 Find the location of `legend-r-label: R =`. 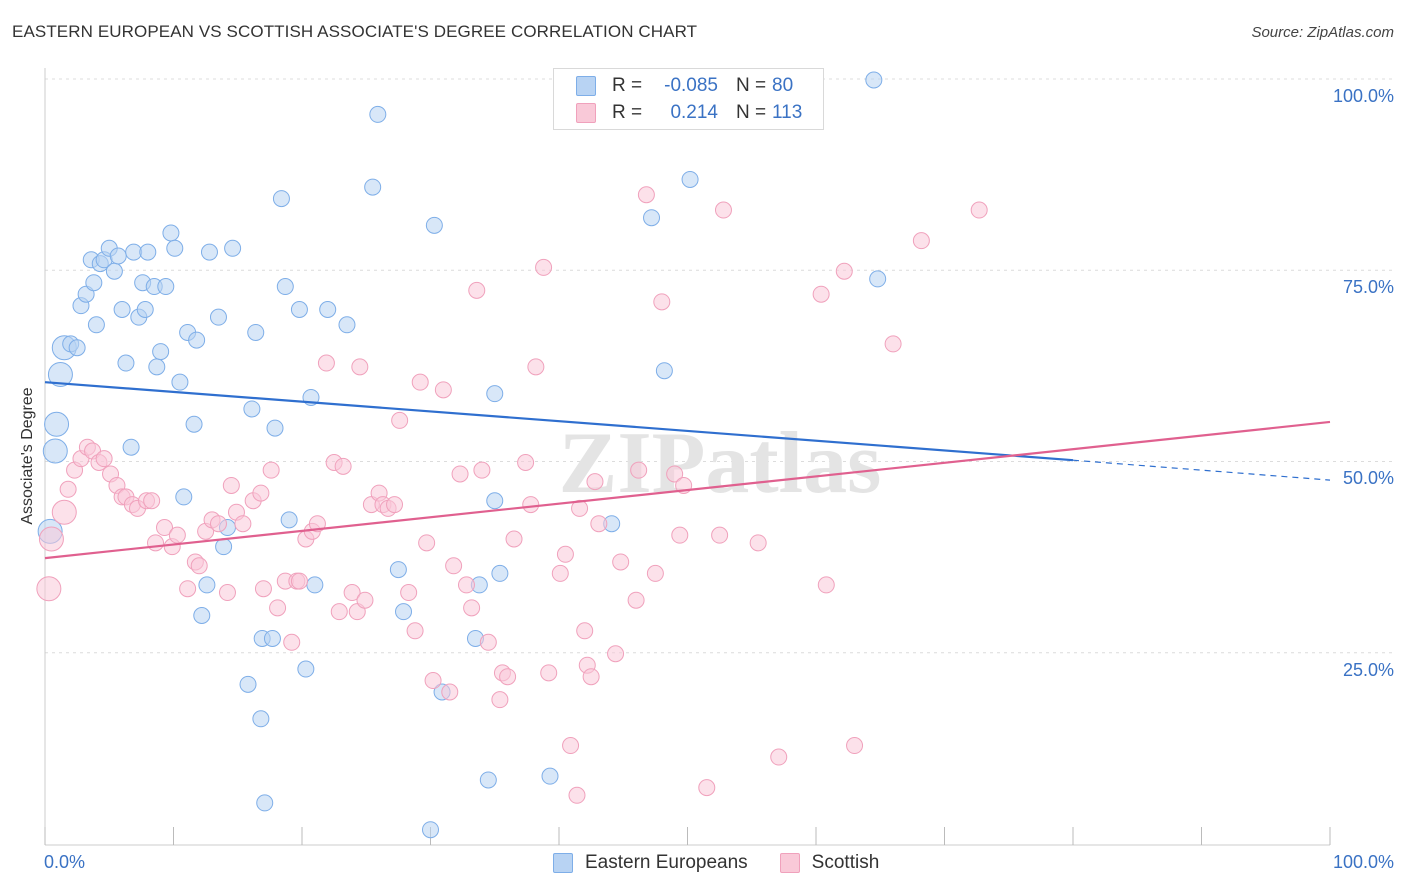

legend-r-label: R = is located at coordinates (627, 85).